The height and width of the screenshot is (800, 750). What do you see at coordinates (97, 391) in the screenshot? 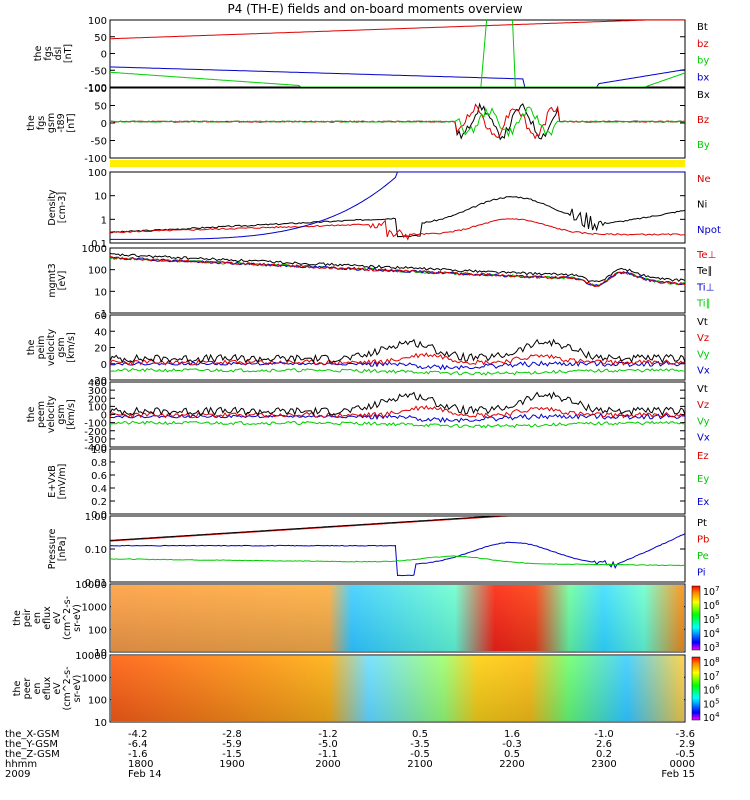
I see `y-tick-label: 300` at bounding box center [97, 391].